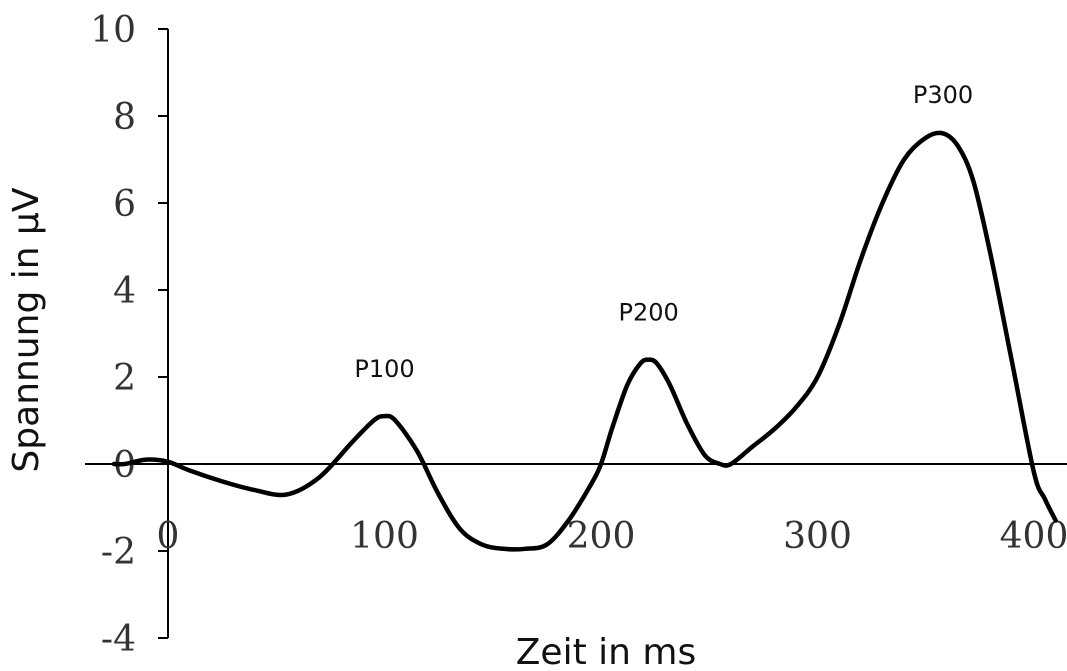  What do you see at coordinates (817, 536) in the screenshot?
I see `x-tick-label: 300` at bounding box center [817, 536].